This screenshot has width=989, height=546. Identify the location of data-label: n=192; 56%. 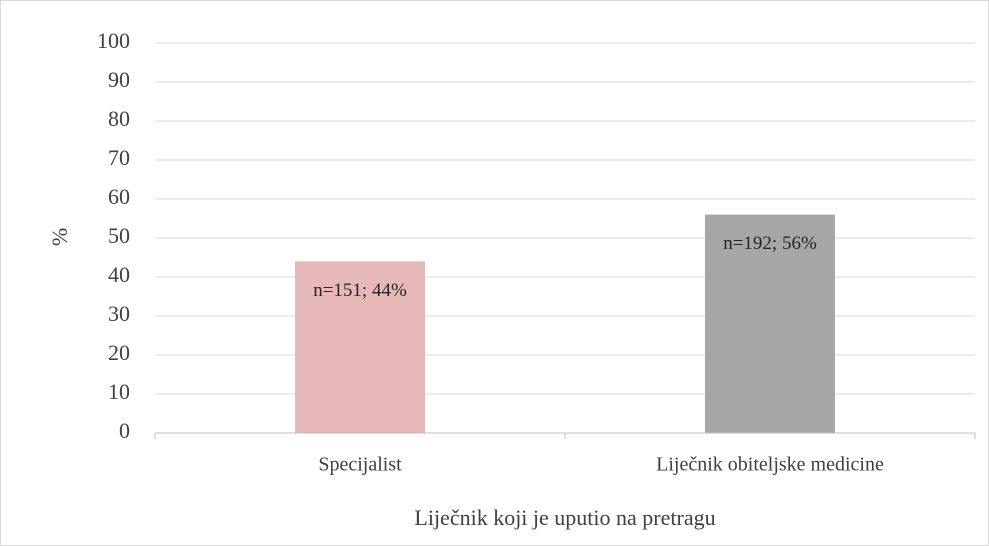
(770, 243).